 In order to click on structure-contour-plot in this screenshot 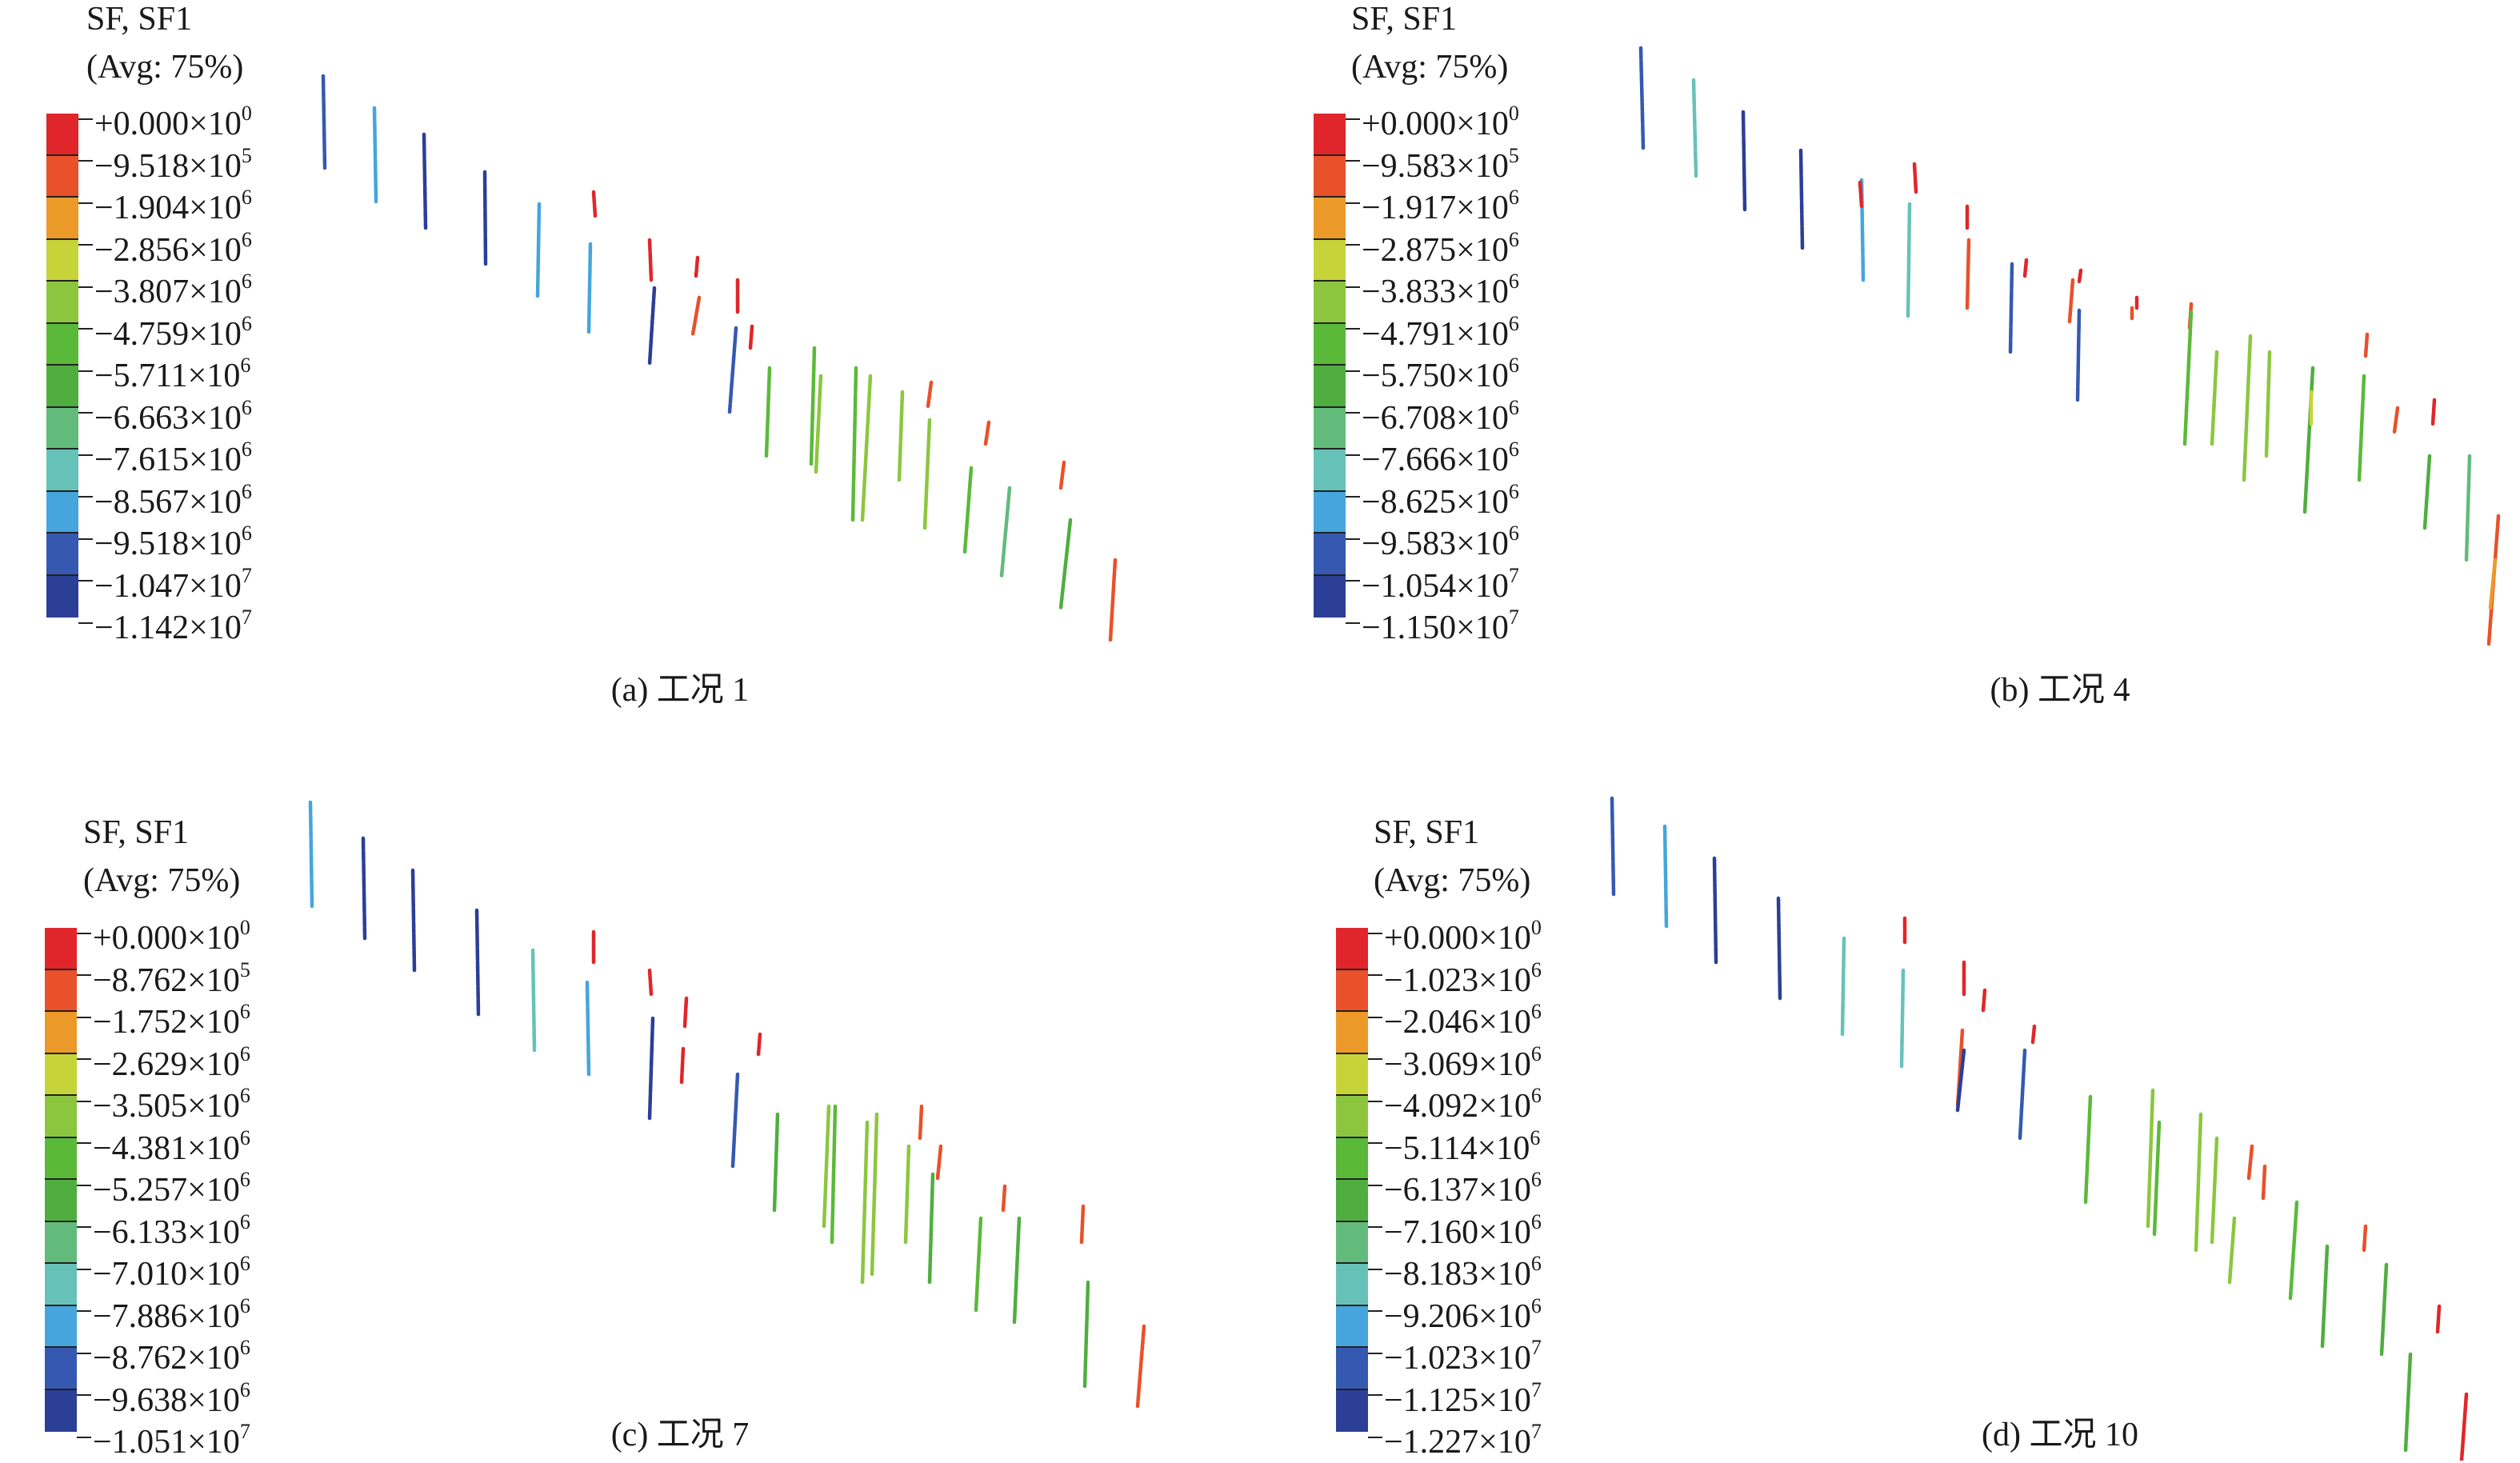, I will do `click(727, 1104)`.